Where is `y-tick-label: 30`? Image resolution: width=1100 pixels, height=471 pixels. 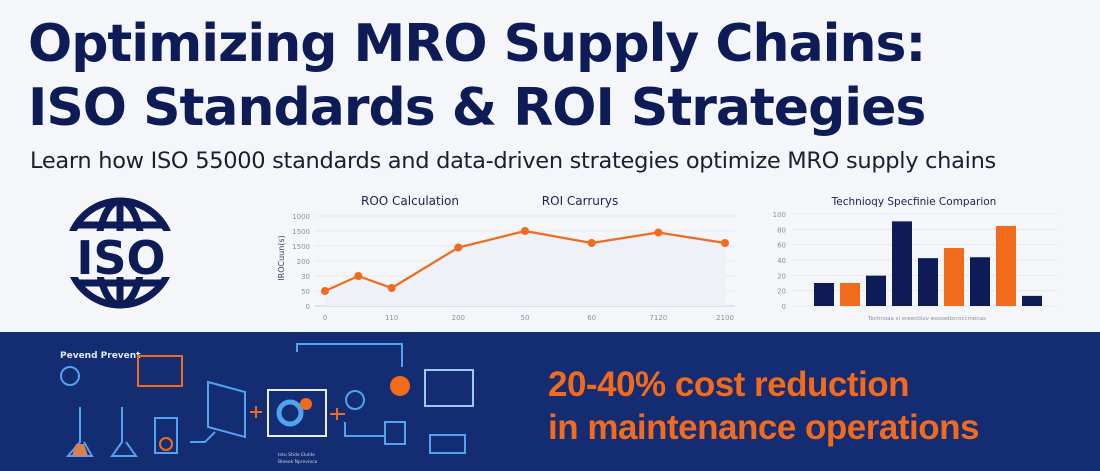
y-tick-label: 30 is located at coordinates (305, 277).